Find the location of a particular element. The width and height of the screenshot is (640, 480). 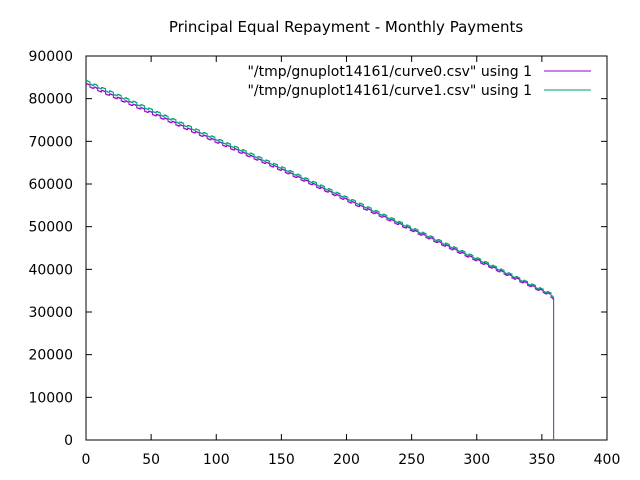

legend-label: "/tmp/gnuplot14161/curve0.csv" using 1 is located at coordinates (389, 72).